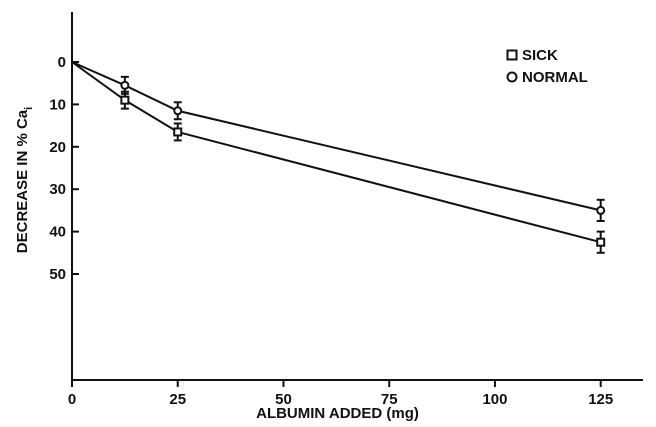 This screenshot has width=656, height=427. I want to click on legend-label-normal: NORMAL, so click(555, 77).